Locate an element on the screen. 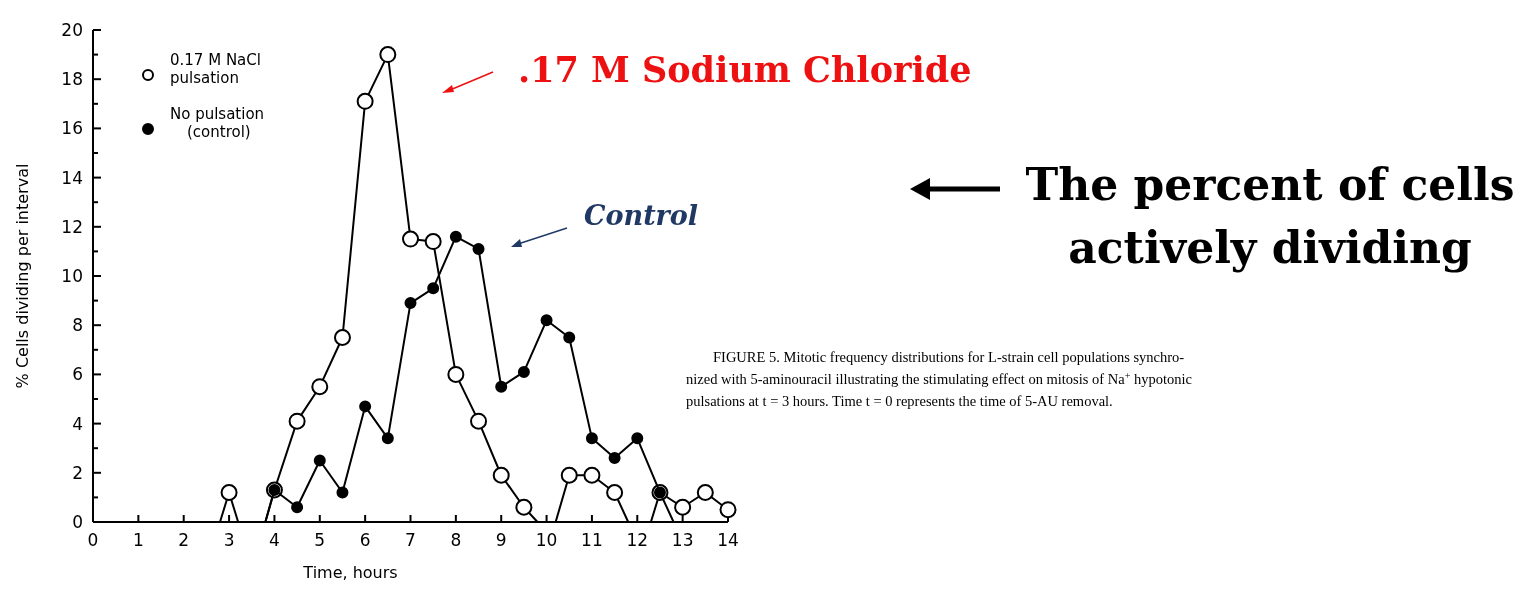 The height and width of the screenshot is (592, 1531). x-tick-label: 6 is located at coordinates (365, 540).